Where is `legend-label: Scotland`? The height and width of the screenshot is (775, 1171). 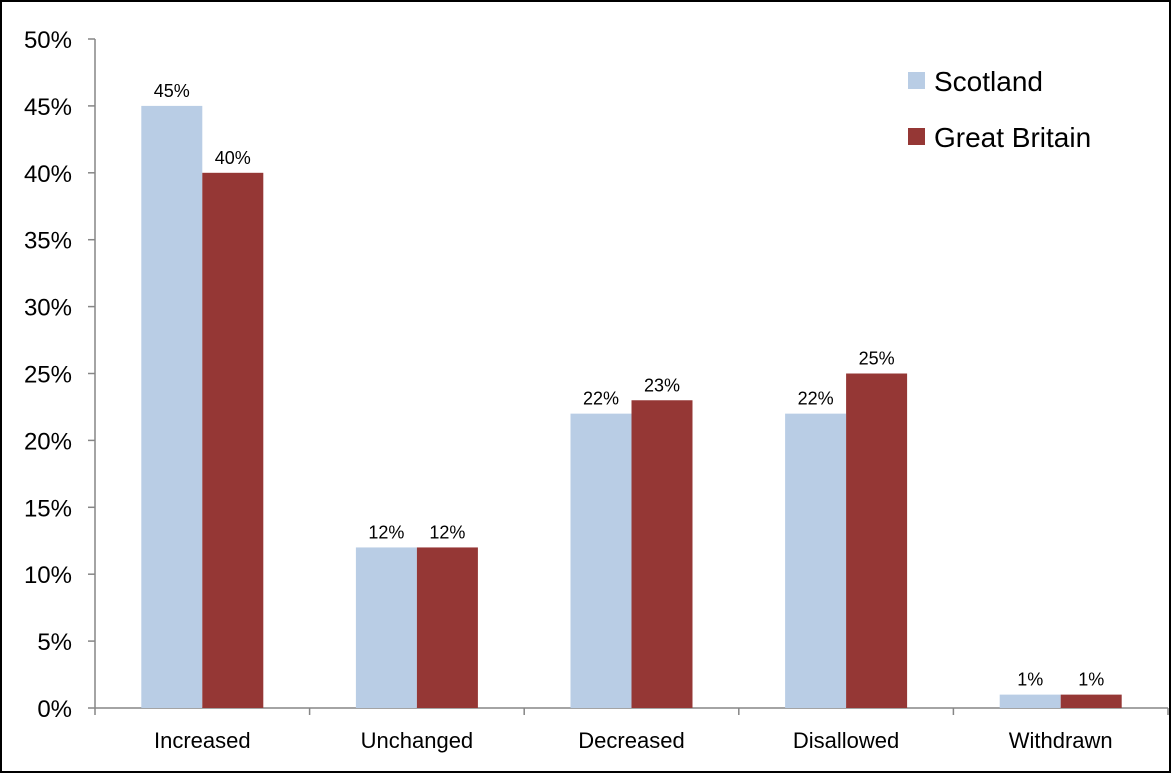 legend-label: Scotland is located at coordinates (988, 81).